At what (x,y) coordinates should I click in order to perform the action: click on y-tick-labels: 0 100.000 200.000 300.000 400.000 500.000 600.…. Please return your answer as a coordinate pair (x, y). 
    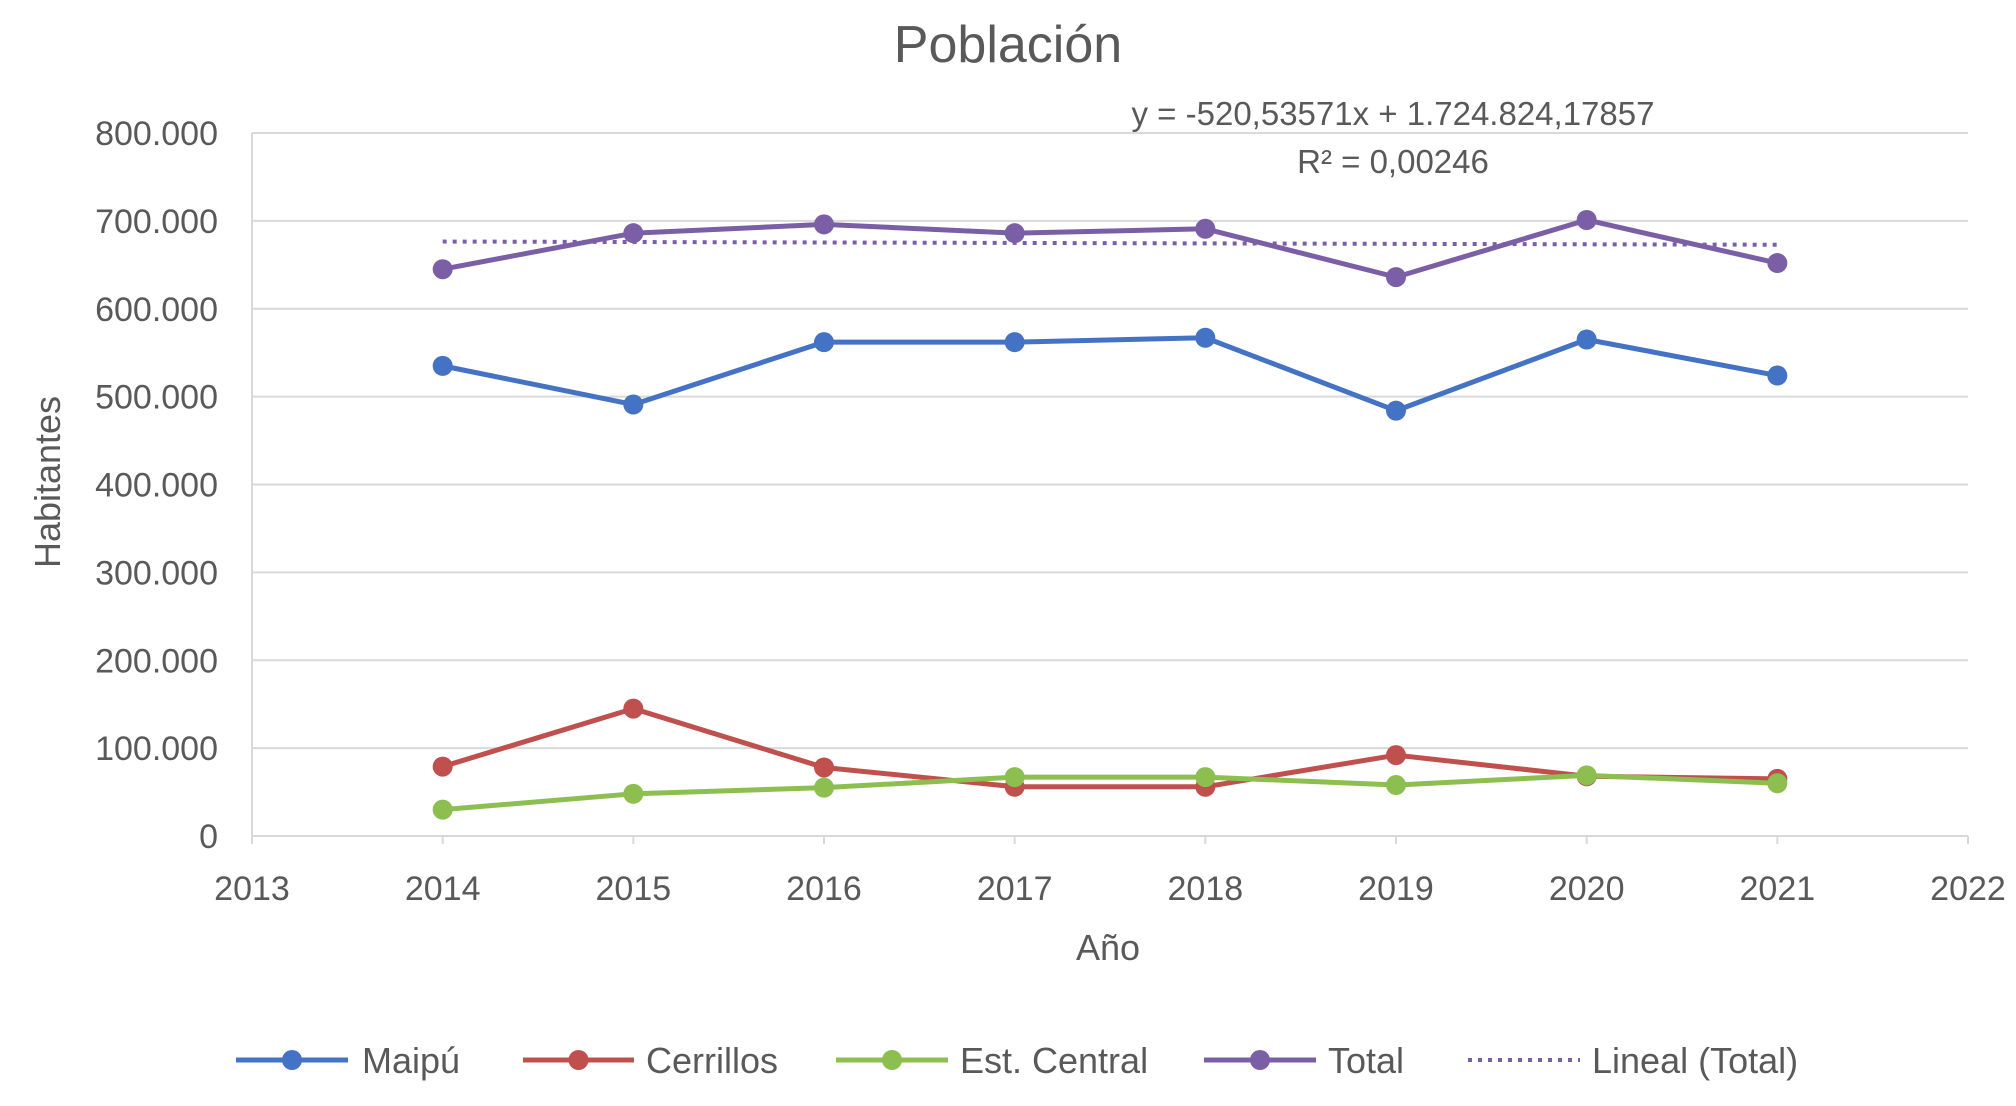
    Looking at the image, I should click on (156, 485).